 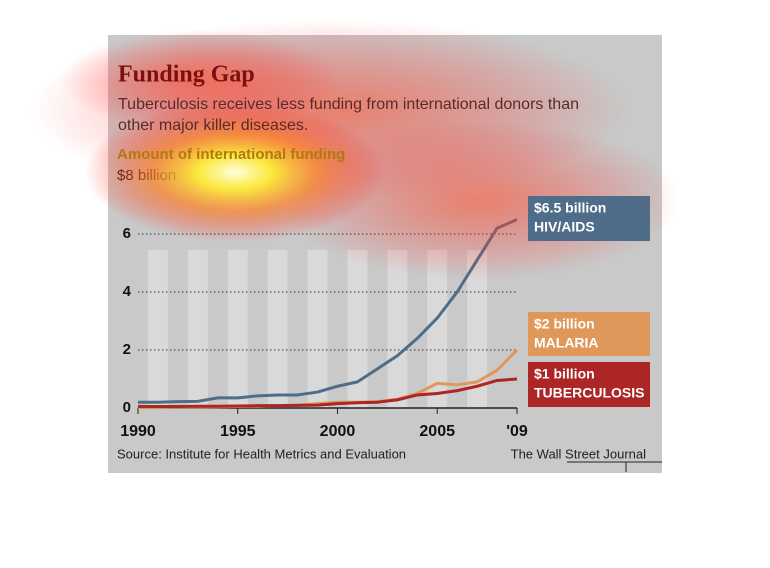 What do you see at coordinates (186, 75) in the screenshot?
I see `chart-title: Funding Gap` at bounding box center [186, 75].